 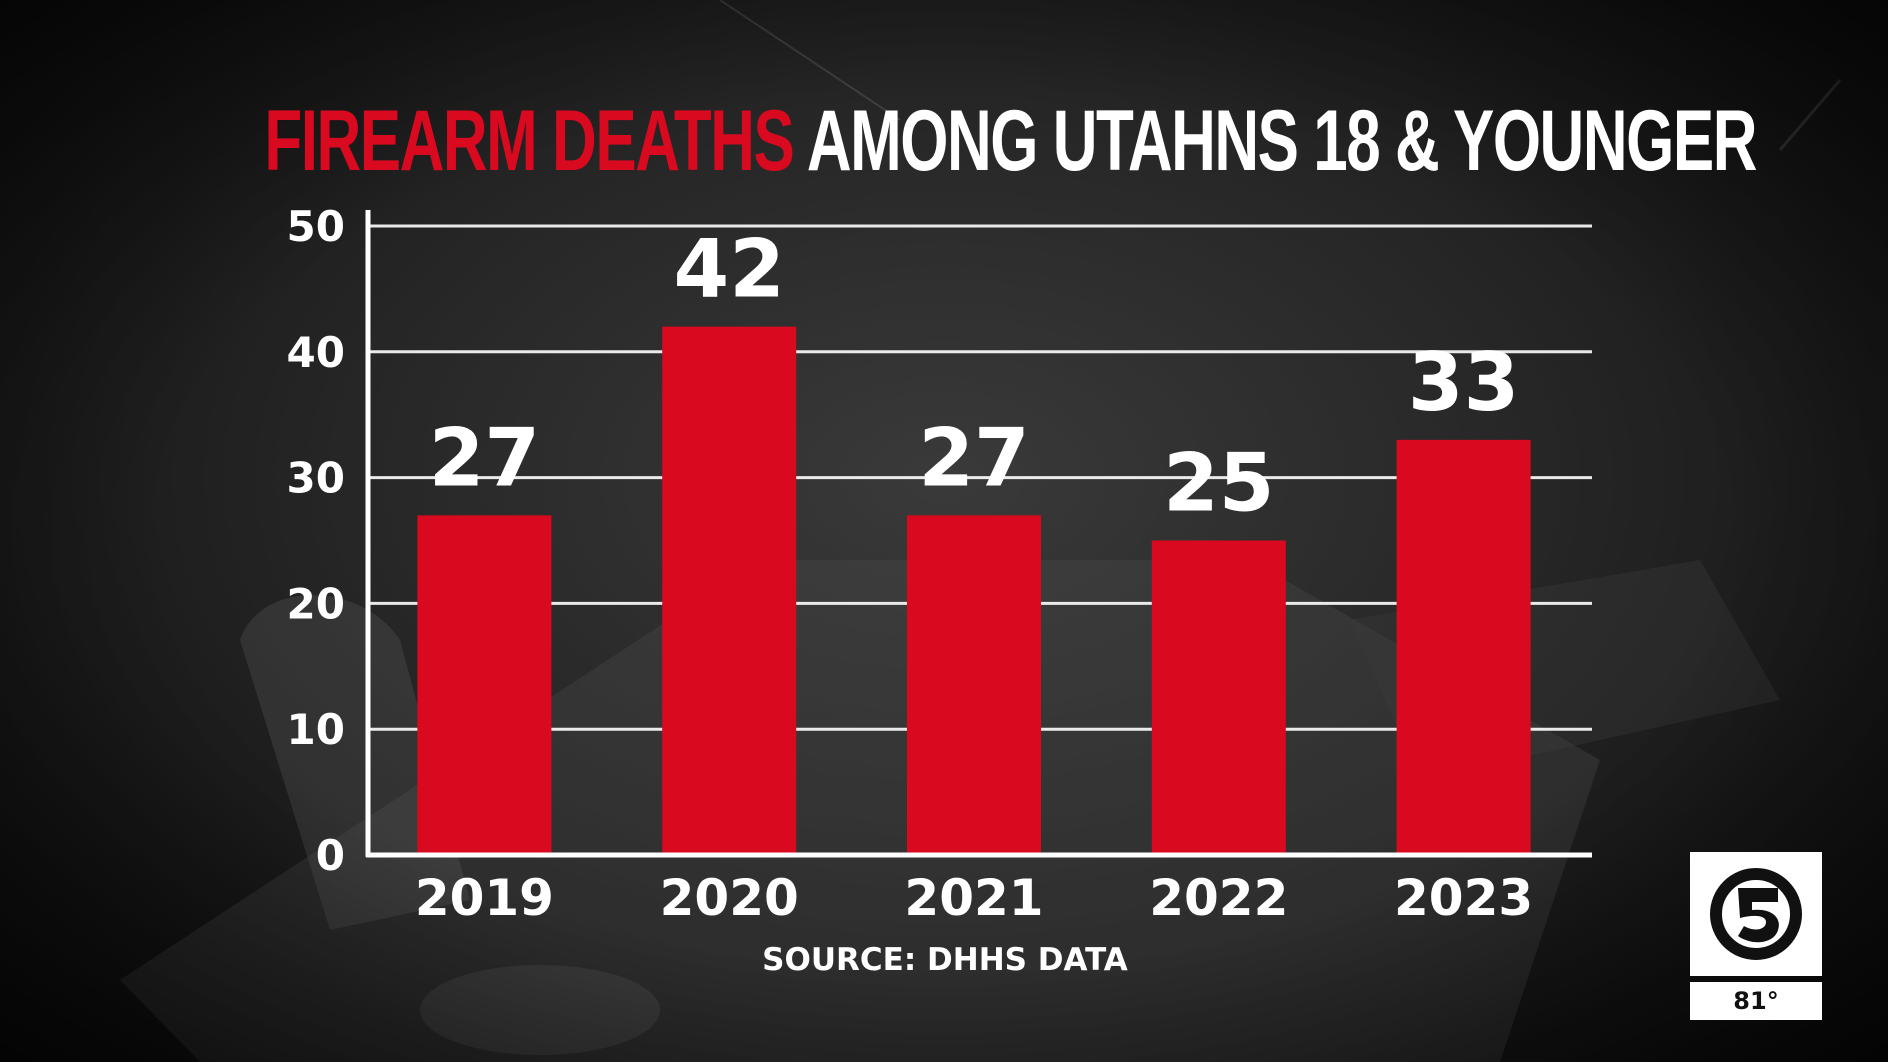 I want to click on bar-2019, so click(x=484, y=685).